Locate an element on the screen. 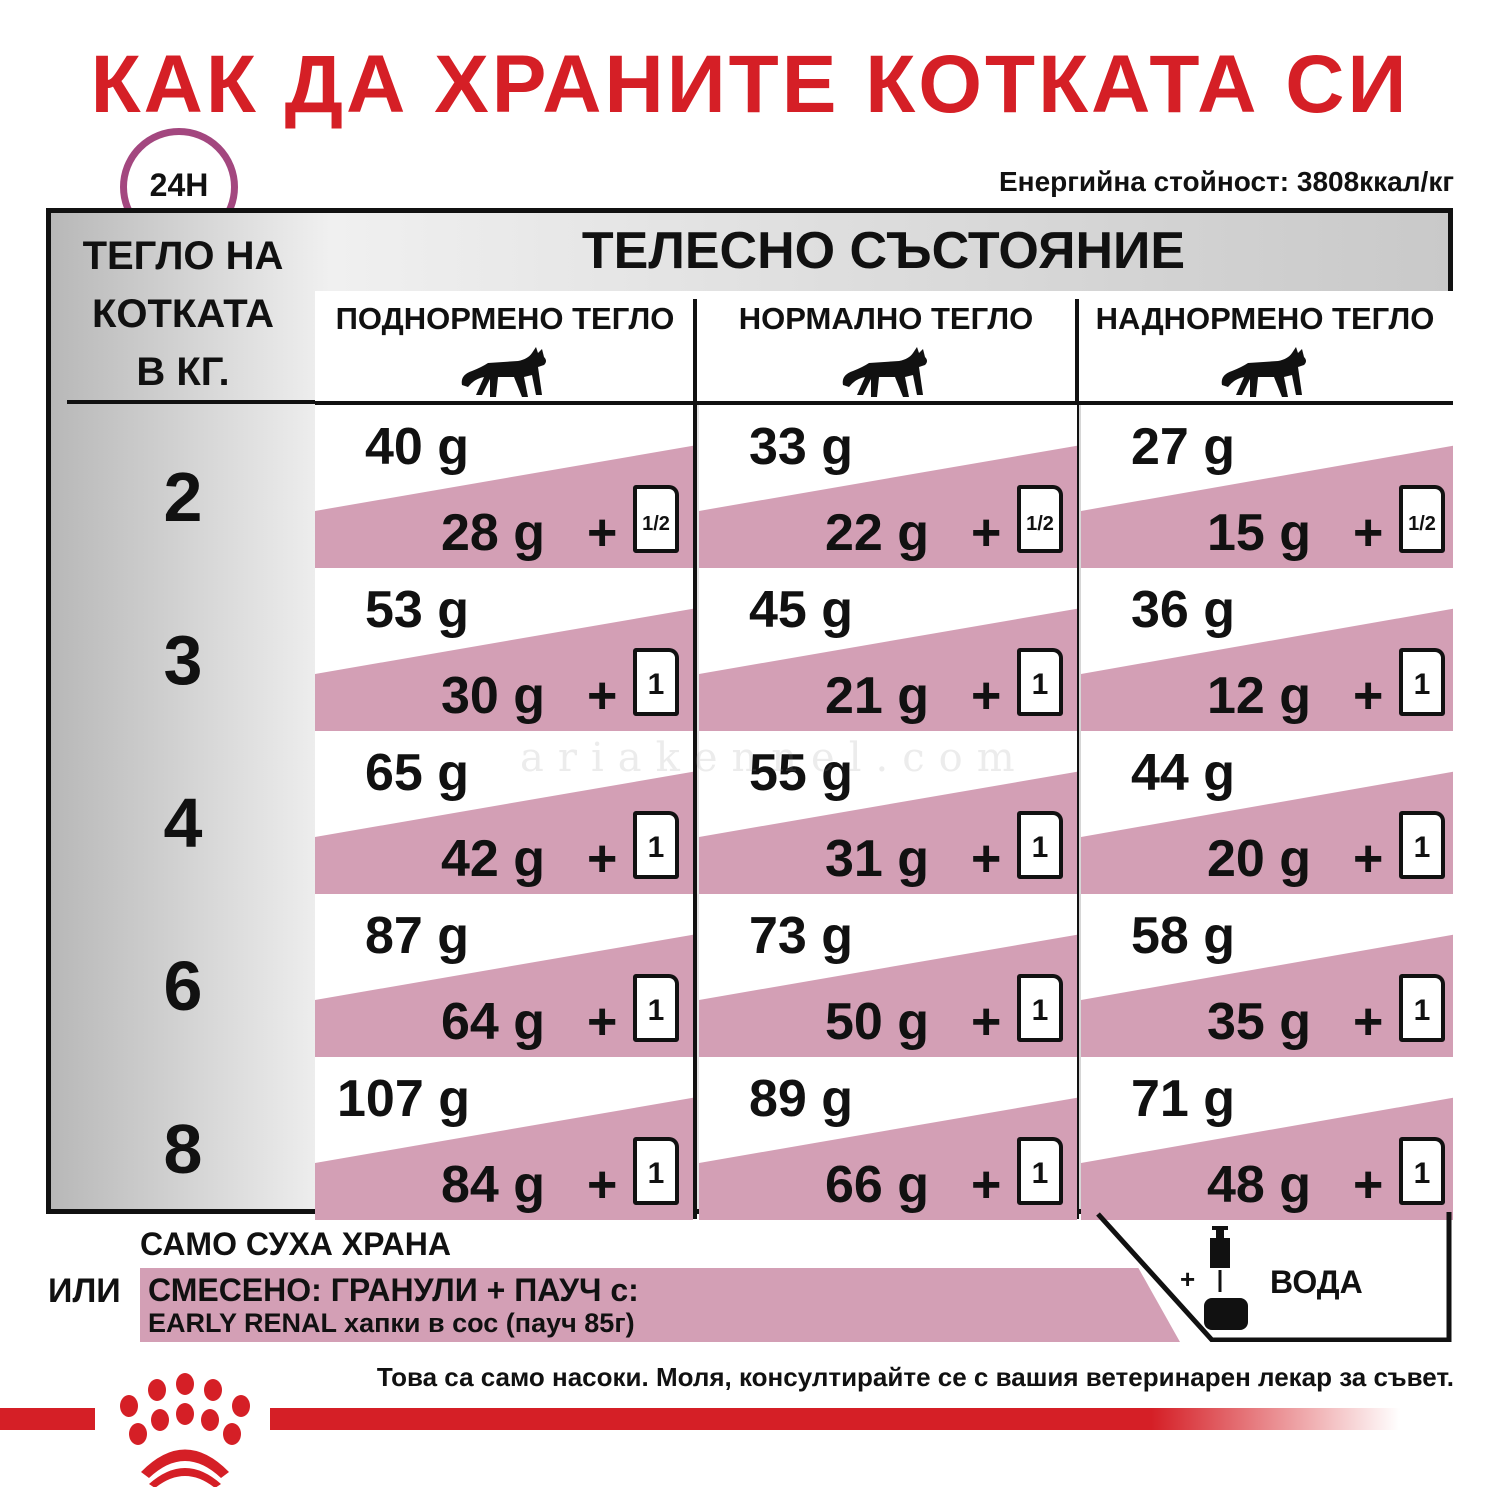  dry-amount: 58 g is located at coordinates (1183, 936).